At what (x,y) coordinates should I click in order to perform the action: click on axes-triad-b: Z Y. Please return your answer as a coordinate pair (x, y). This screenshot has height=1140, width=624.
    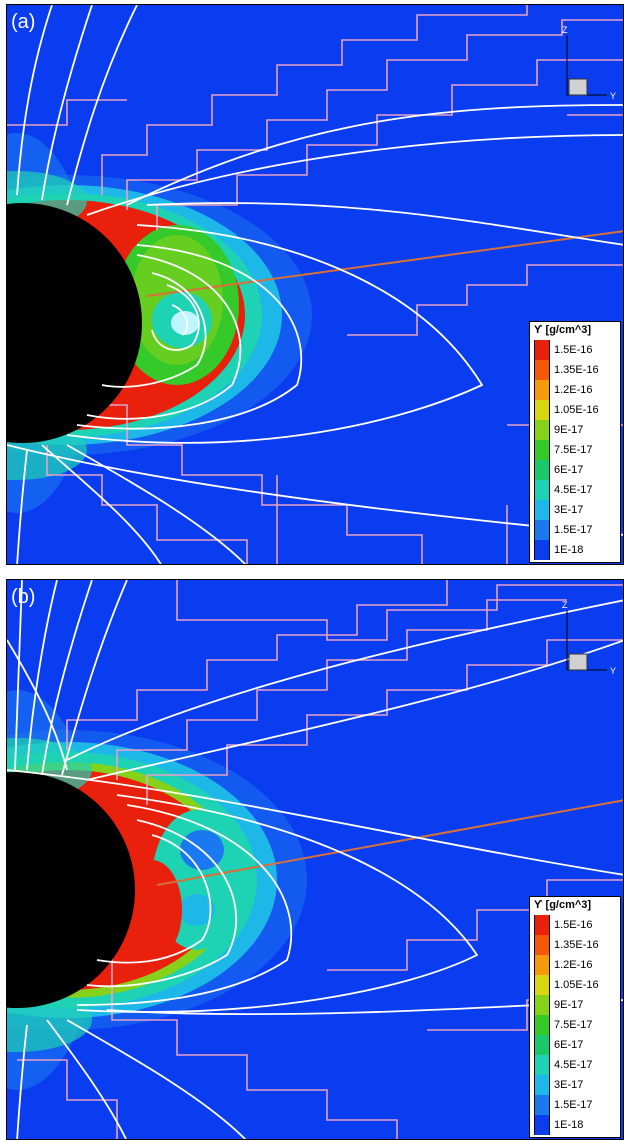
    Looking at the image, I should click on (589, 638).